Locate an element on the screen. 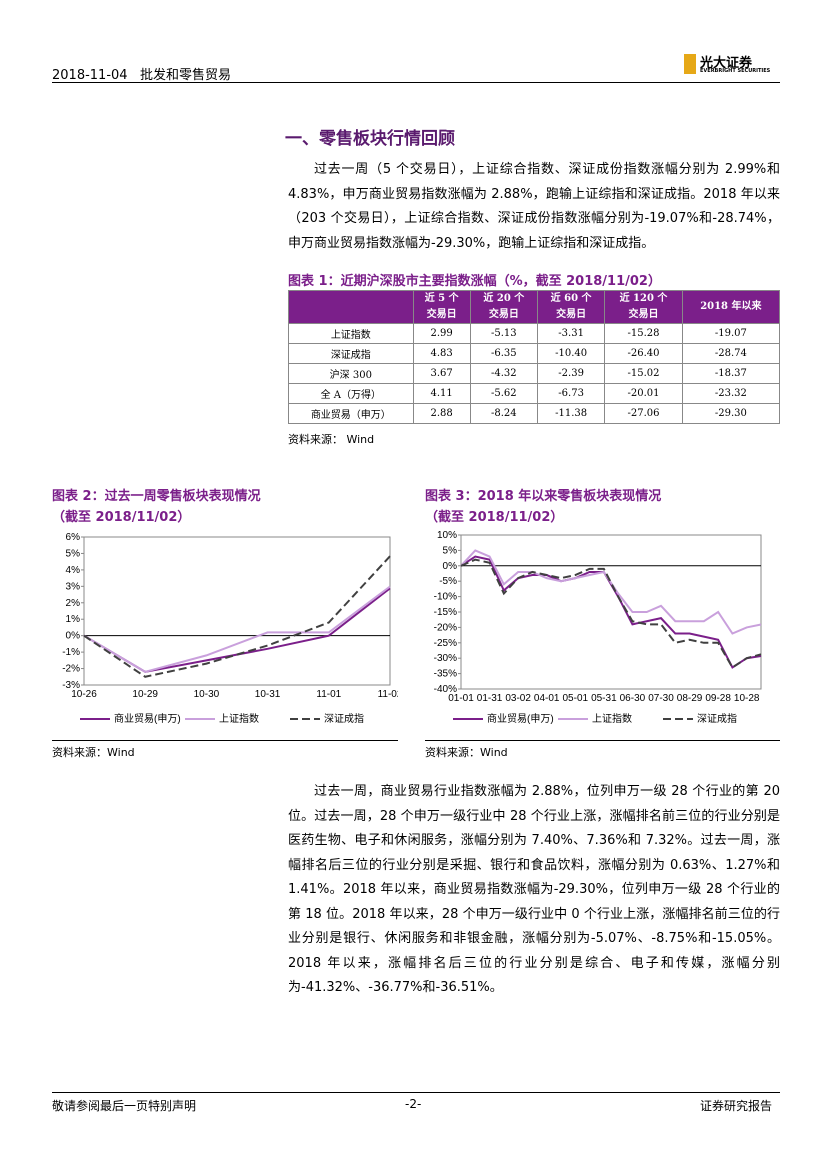  cell: -18.37 is located at coordinates (731, 373).